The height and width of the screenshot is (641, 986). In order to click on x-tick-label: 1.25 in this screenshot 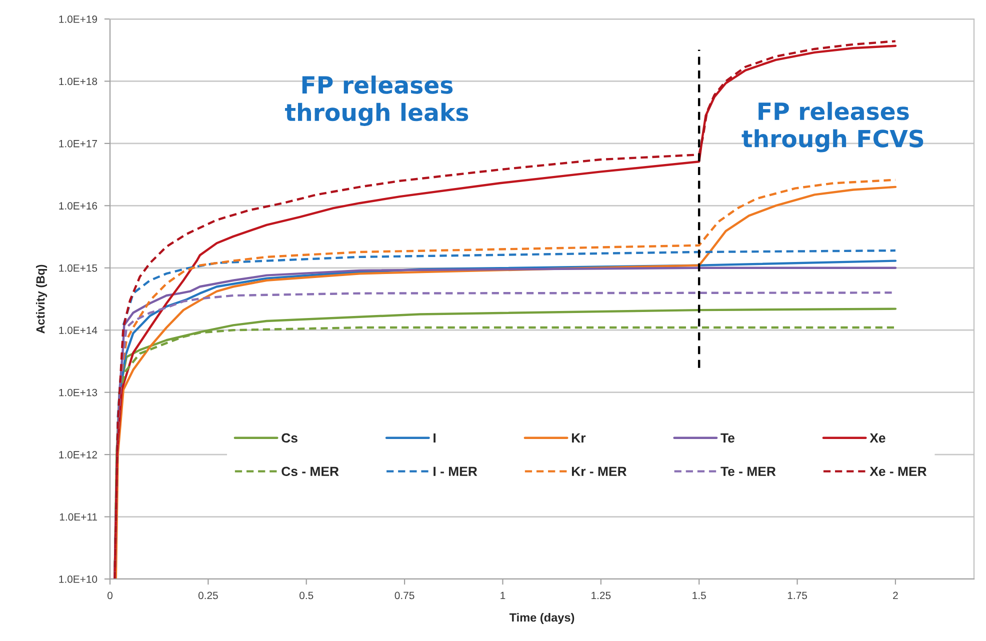, I will do `click(601, 596)`.